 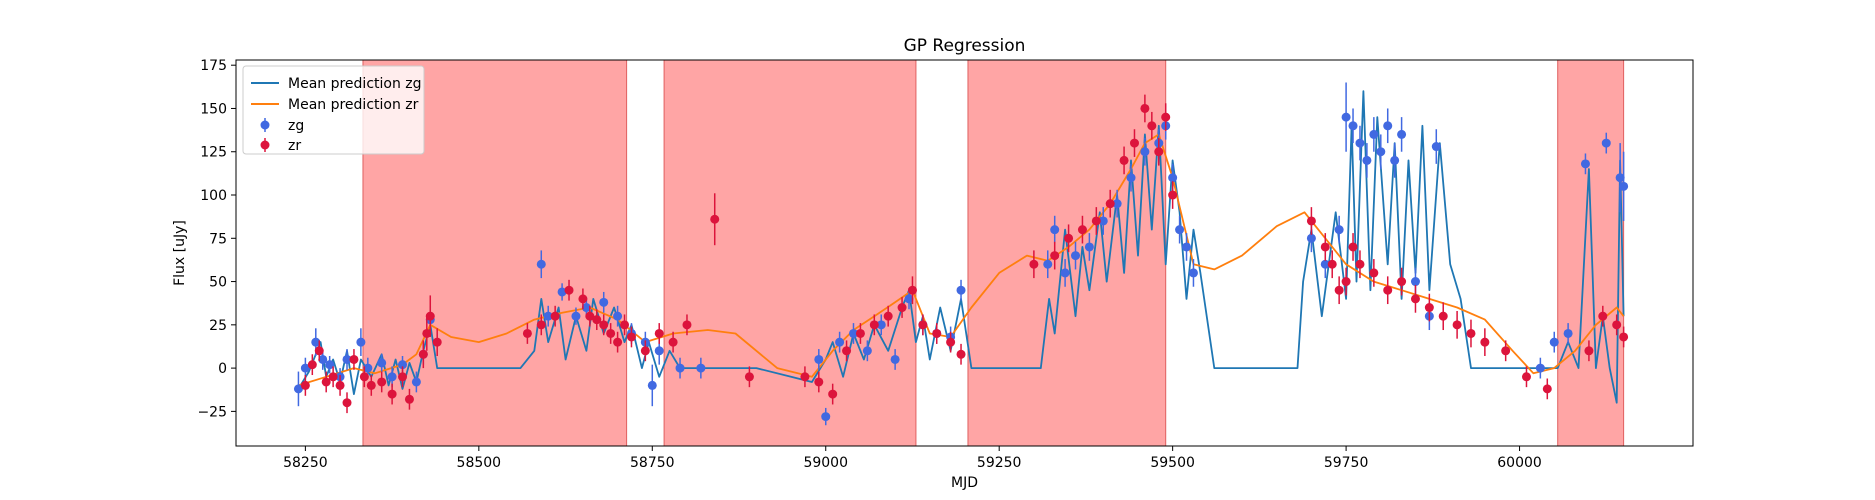 What do you see at coordinates (213, 196) in the screenshot?
I see `y-tick-label: 100` at bounding box center [213, 196].